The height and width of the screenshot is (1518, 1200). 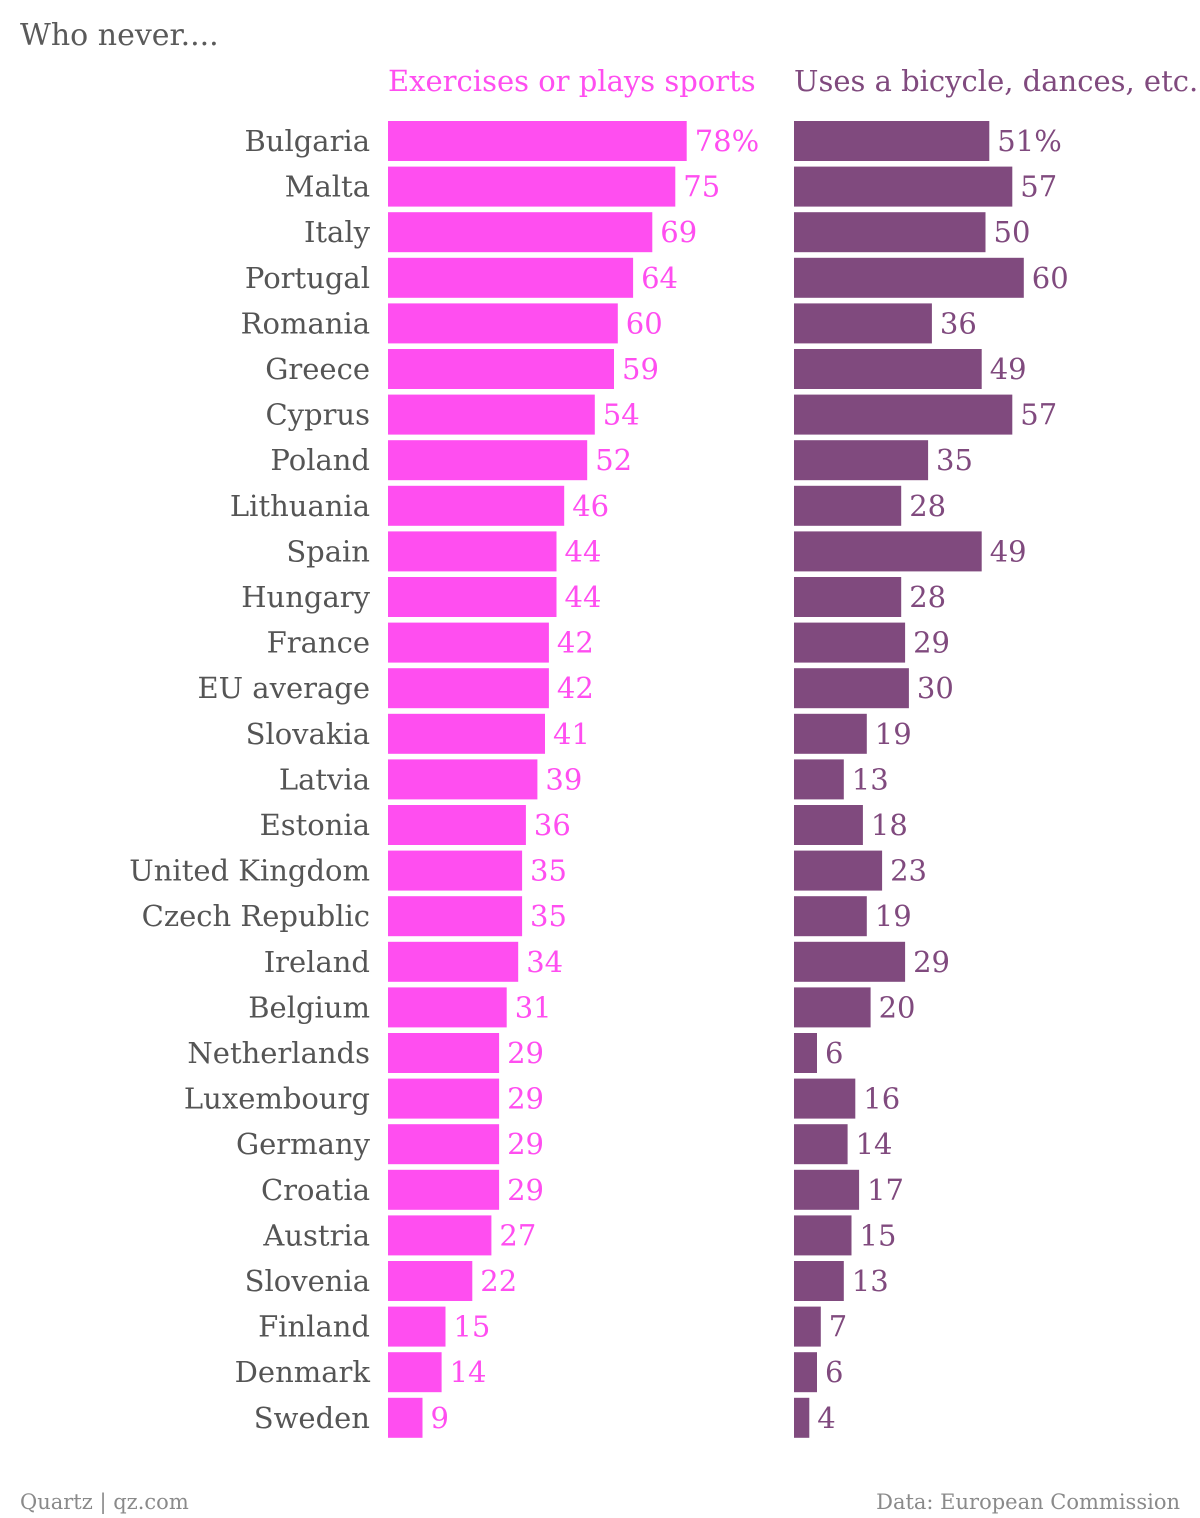 What do you see at coordinates (463, 779) in the screenshot?
I see `bar-exercises-latvia` at bounding box center [463, 779].